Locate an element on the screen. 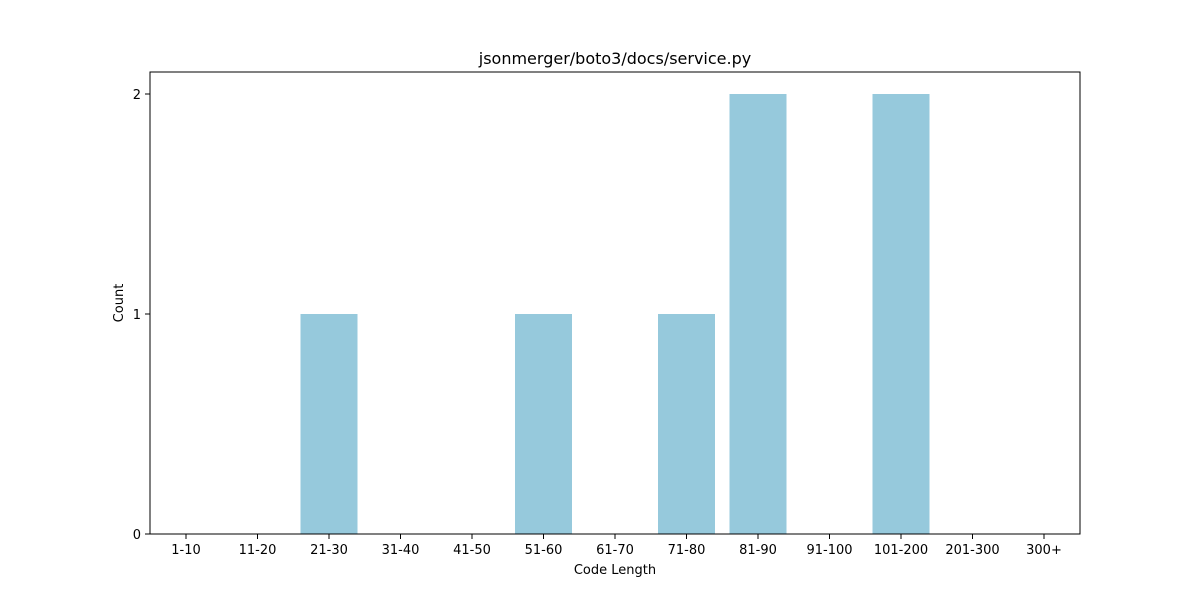  y-tick-label: 2 is located at coordinates (137, 95).